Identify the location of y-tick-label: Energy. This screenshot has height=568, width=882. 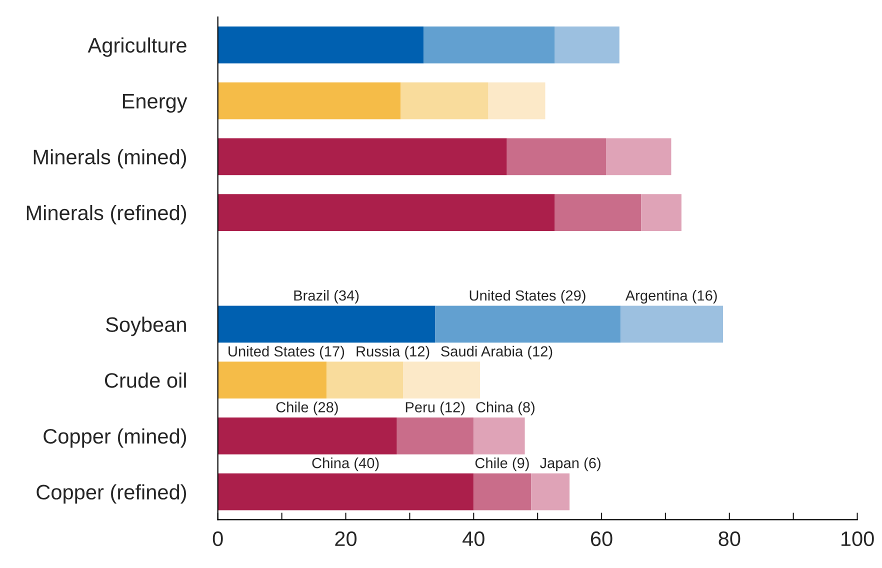
(155, 103).